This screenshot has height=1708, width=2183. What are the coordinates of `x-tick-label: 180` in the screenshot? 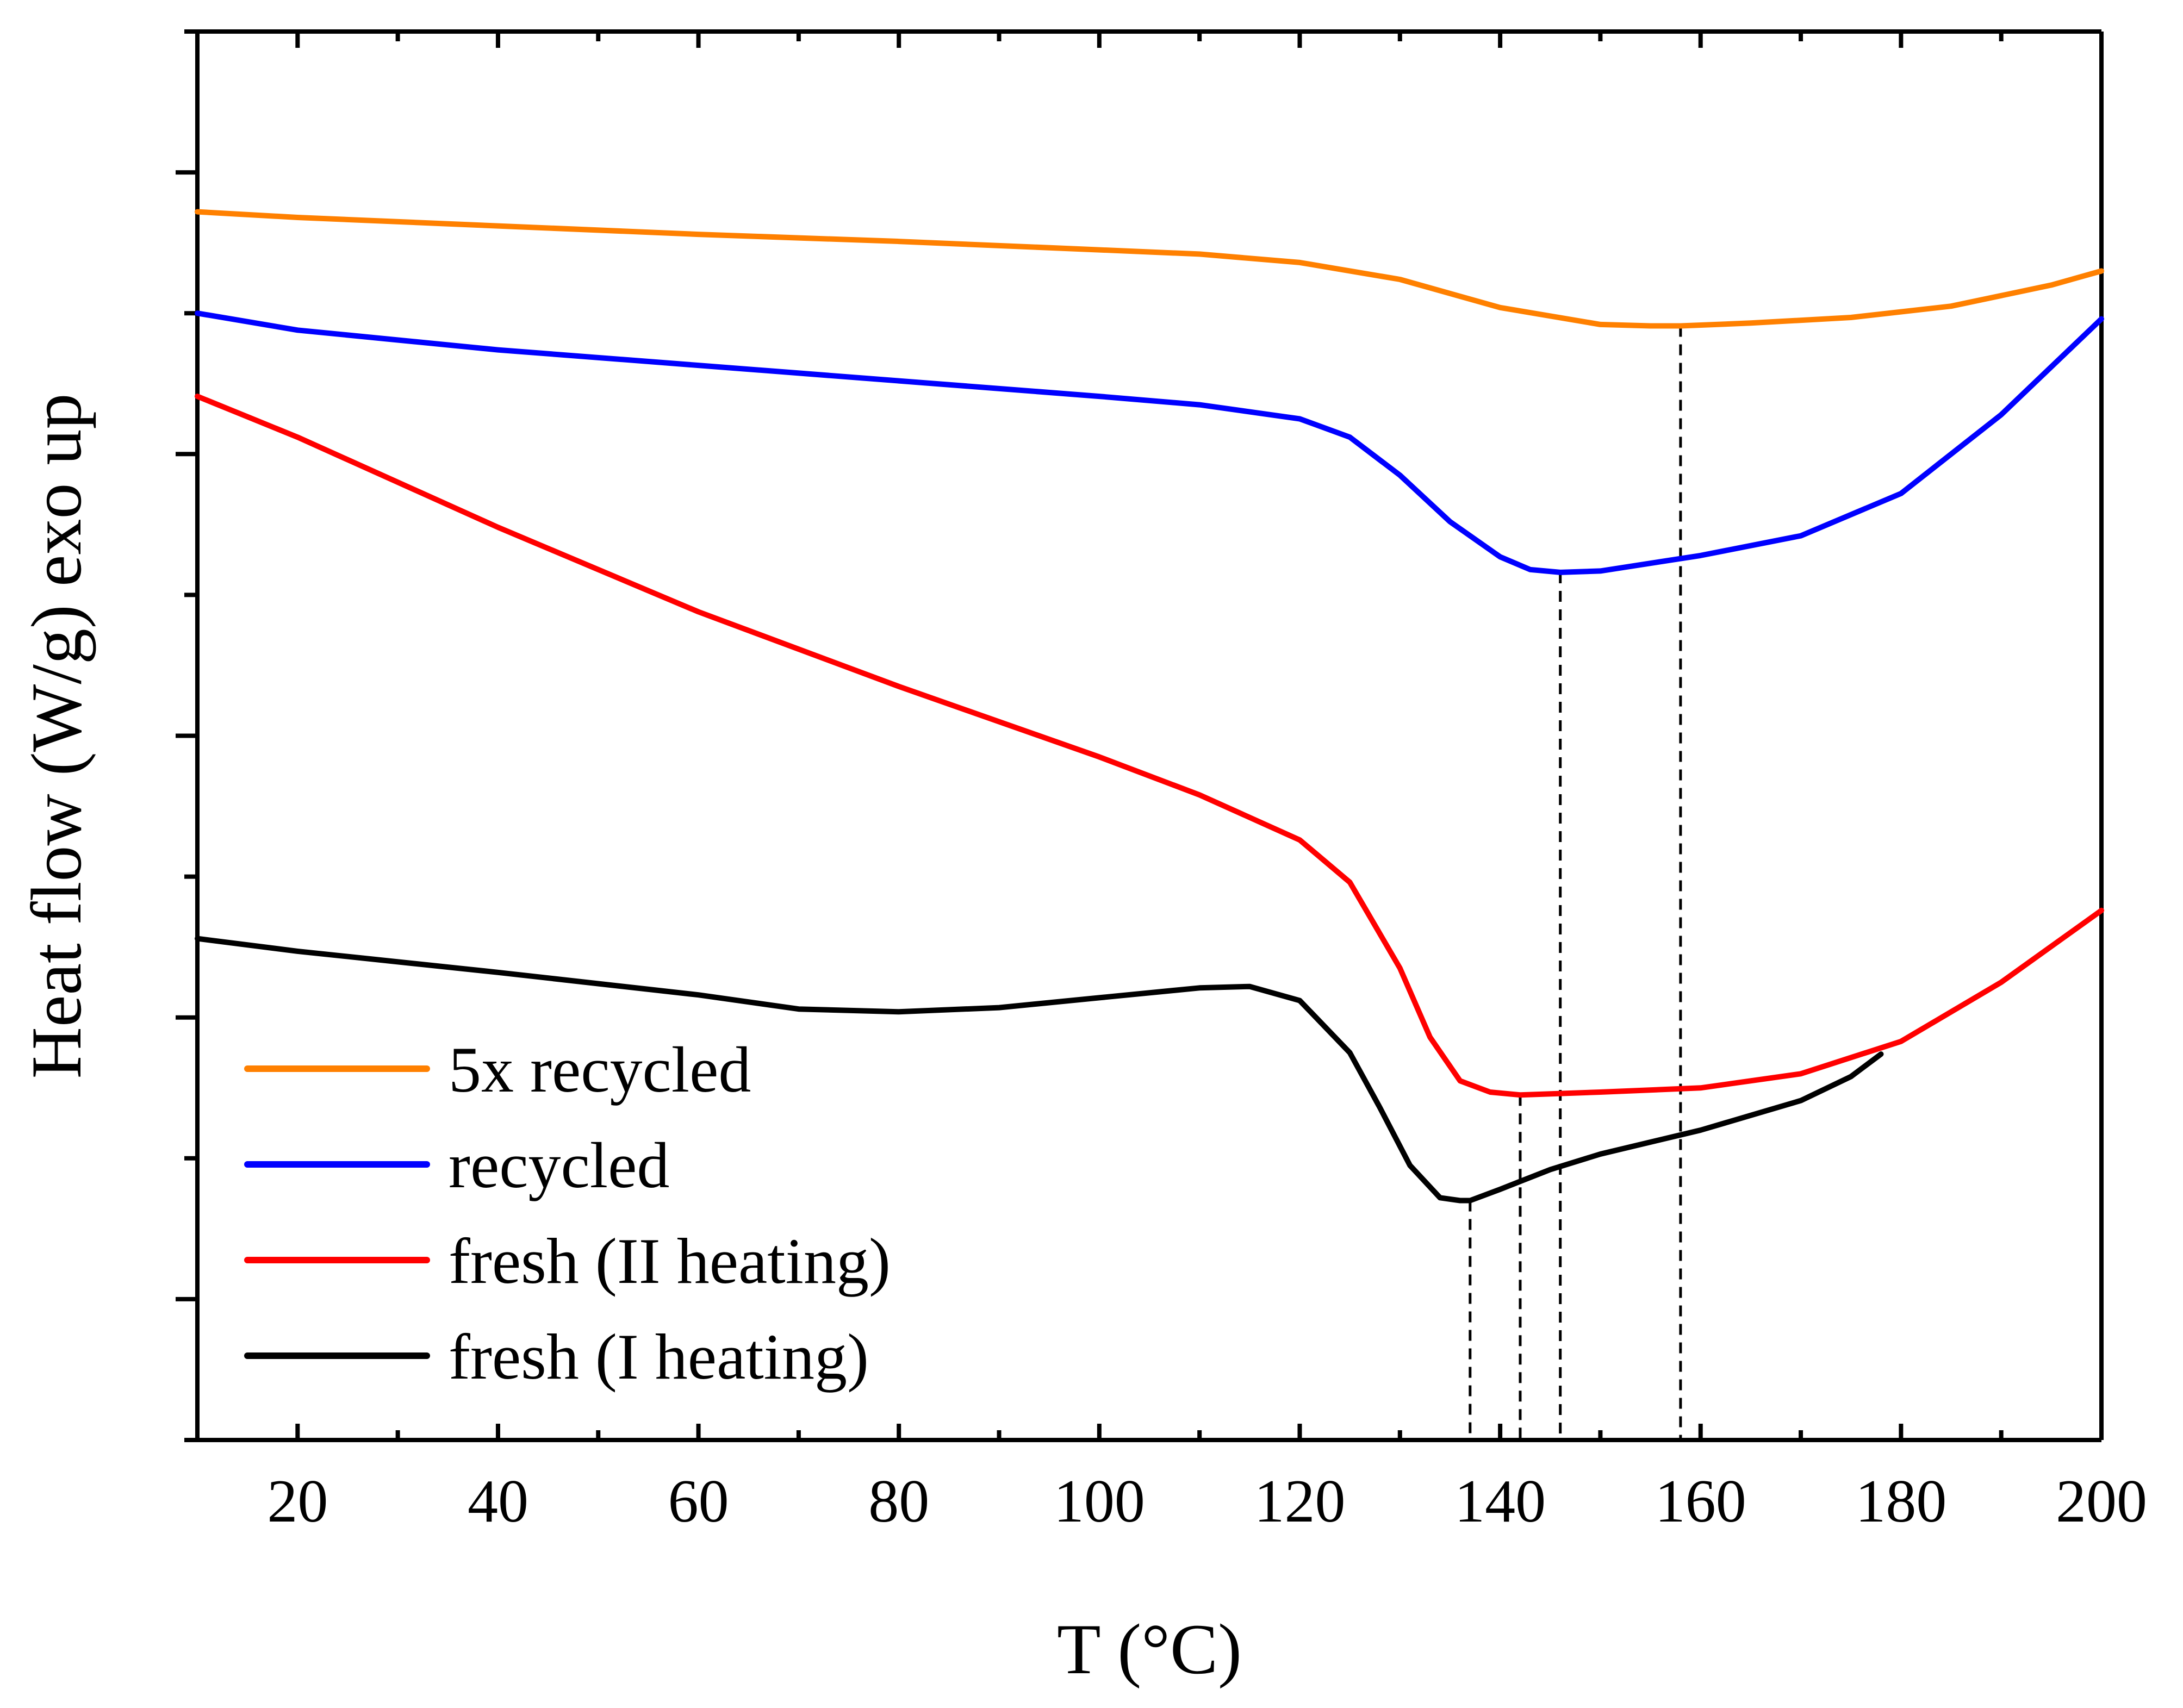 It's located at (1900, 1501).